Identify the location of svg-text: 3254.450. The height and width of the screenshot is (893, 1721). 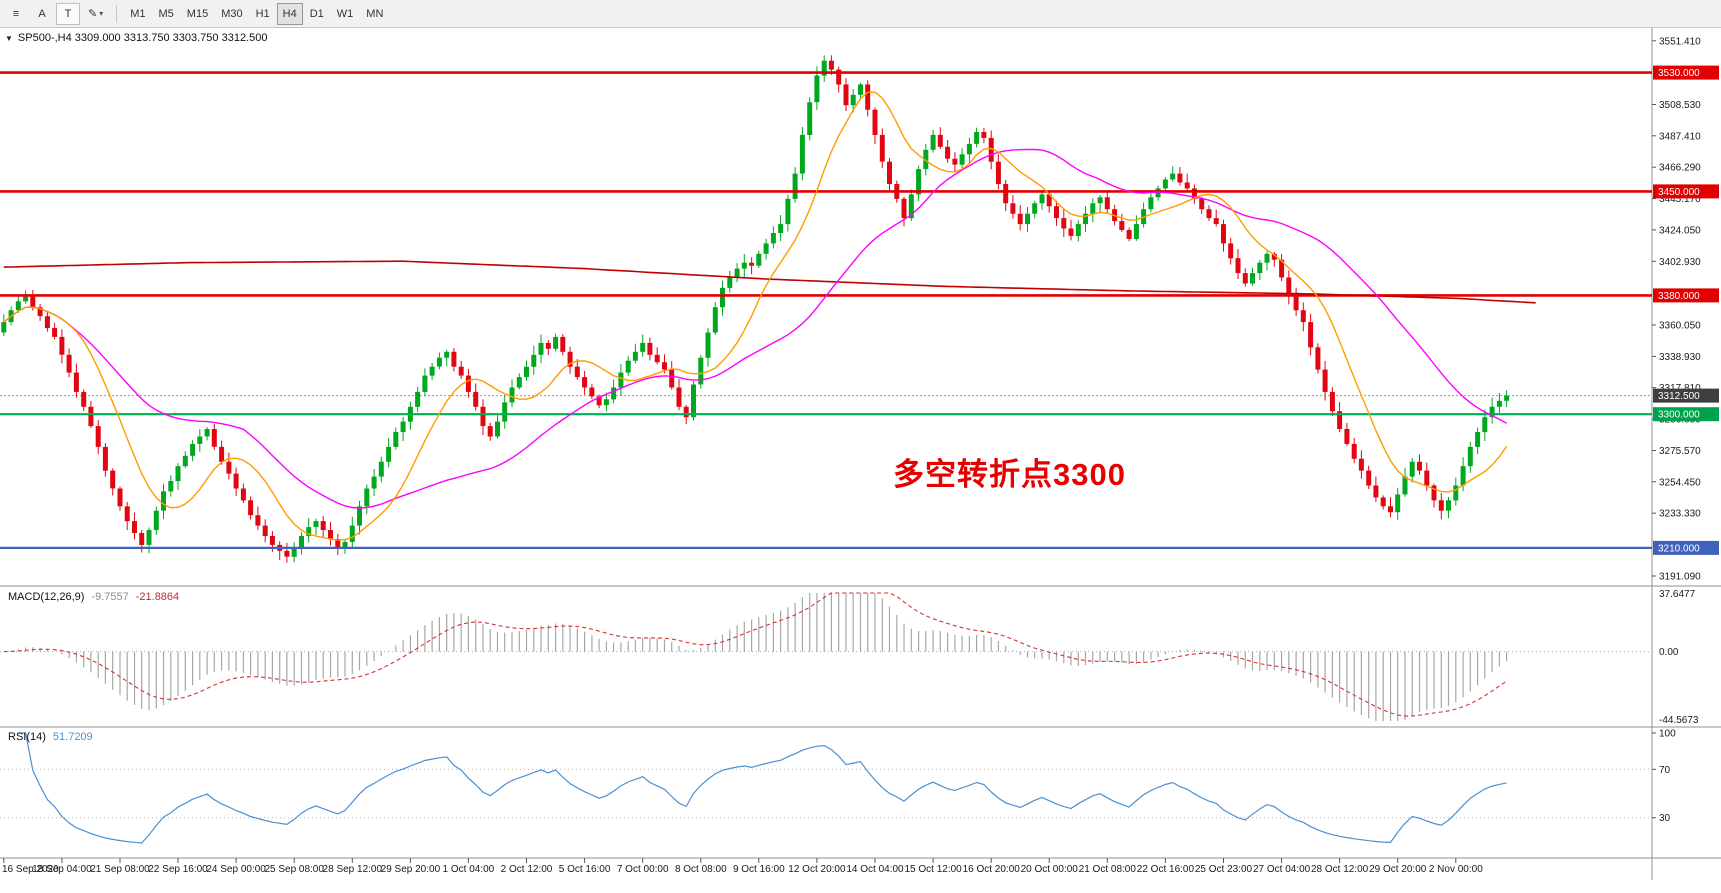
(1680, 482).